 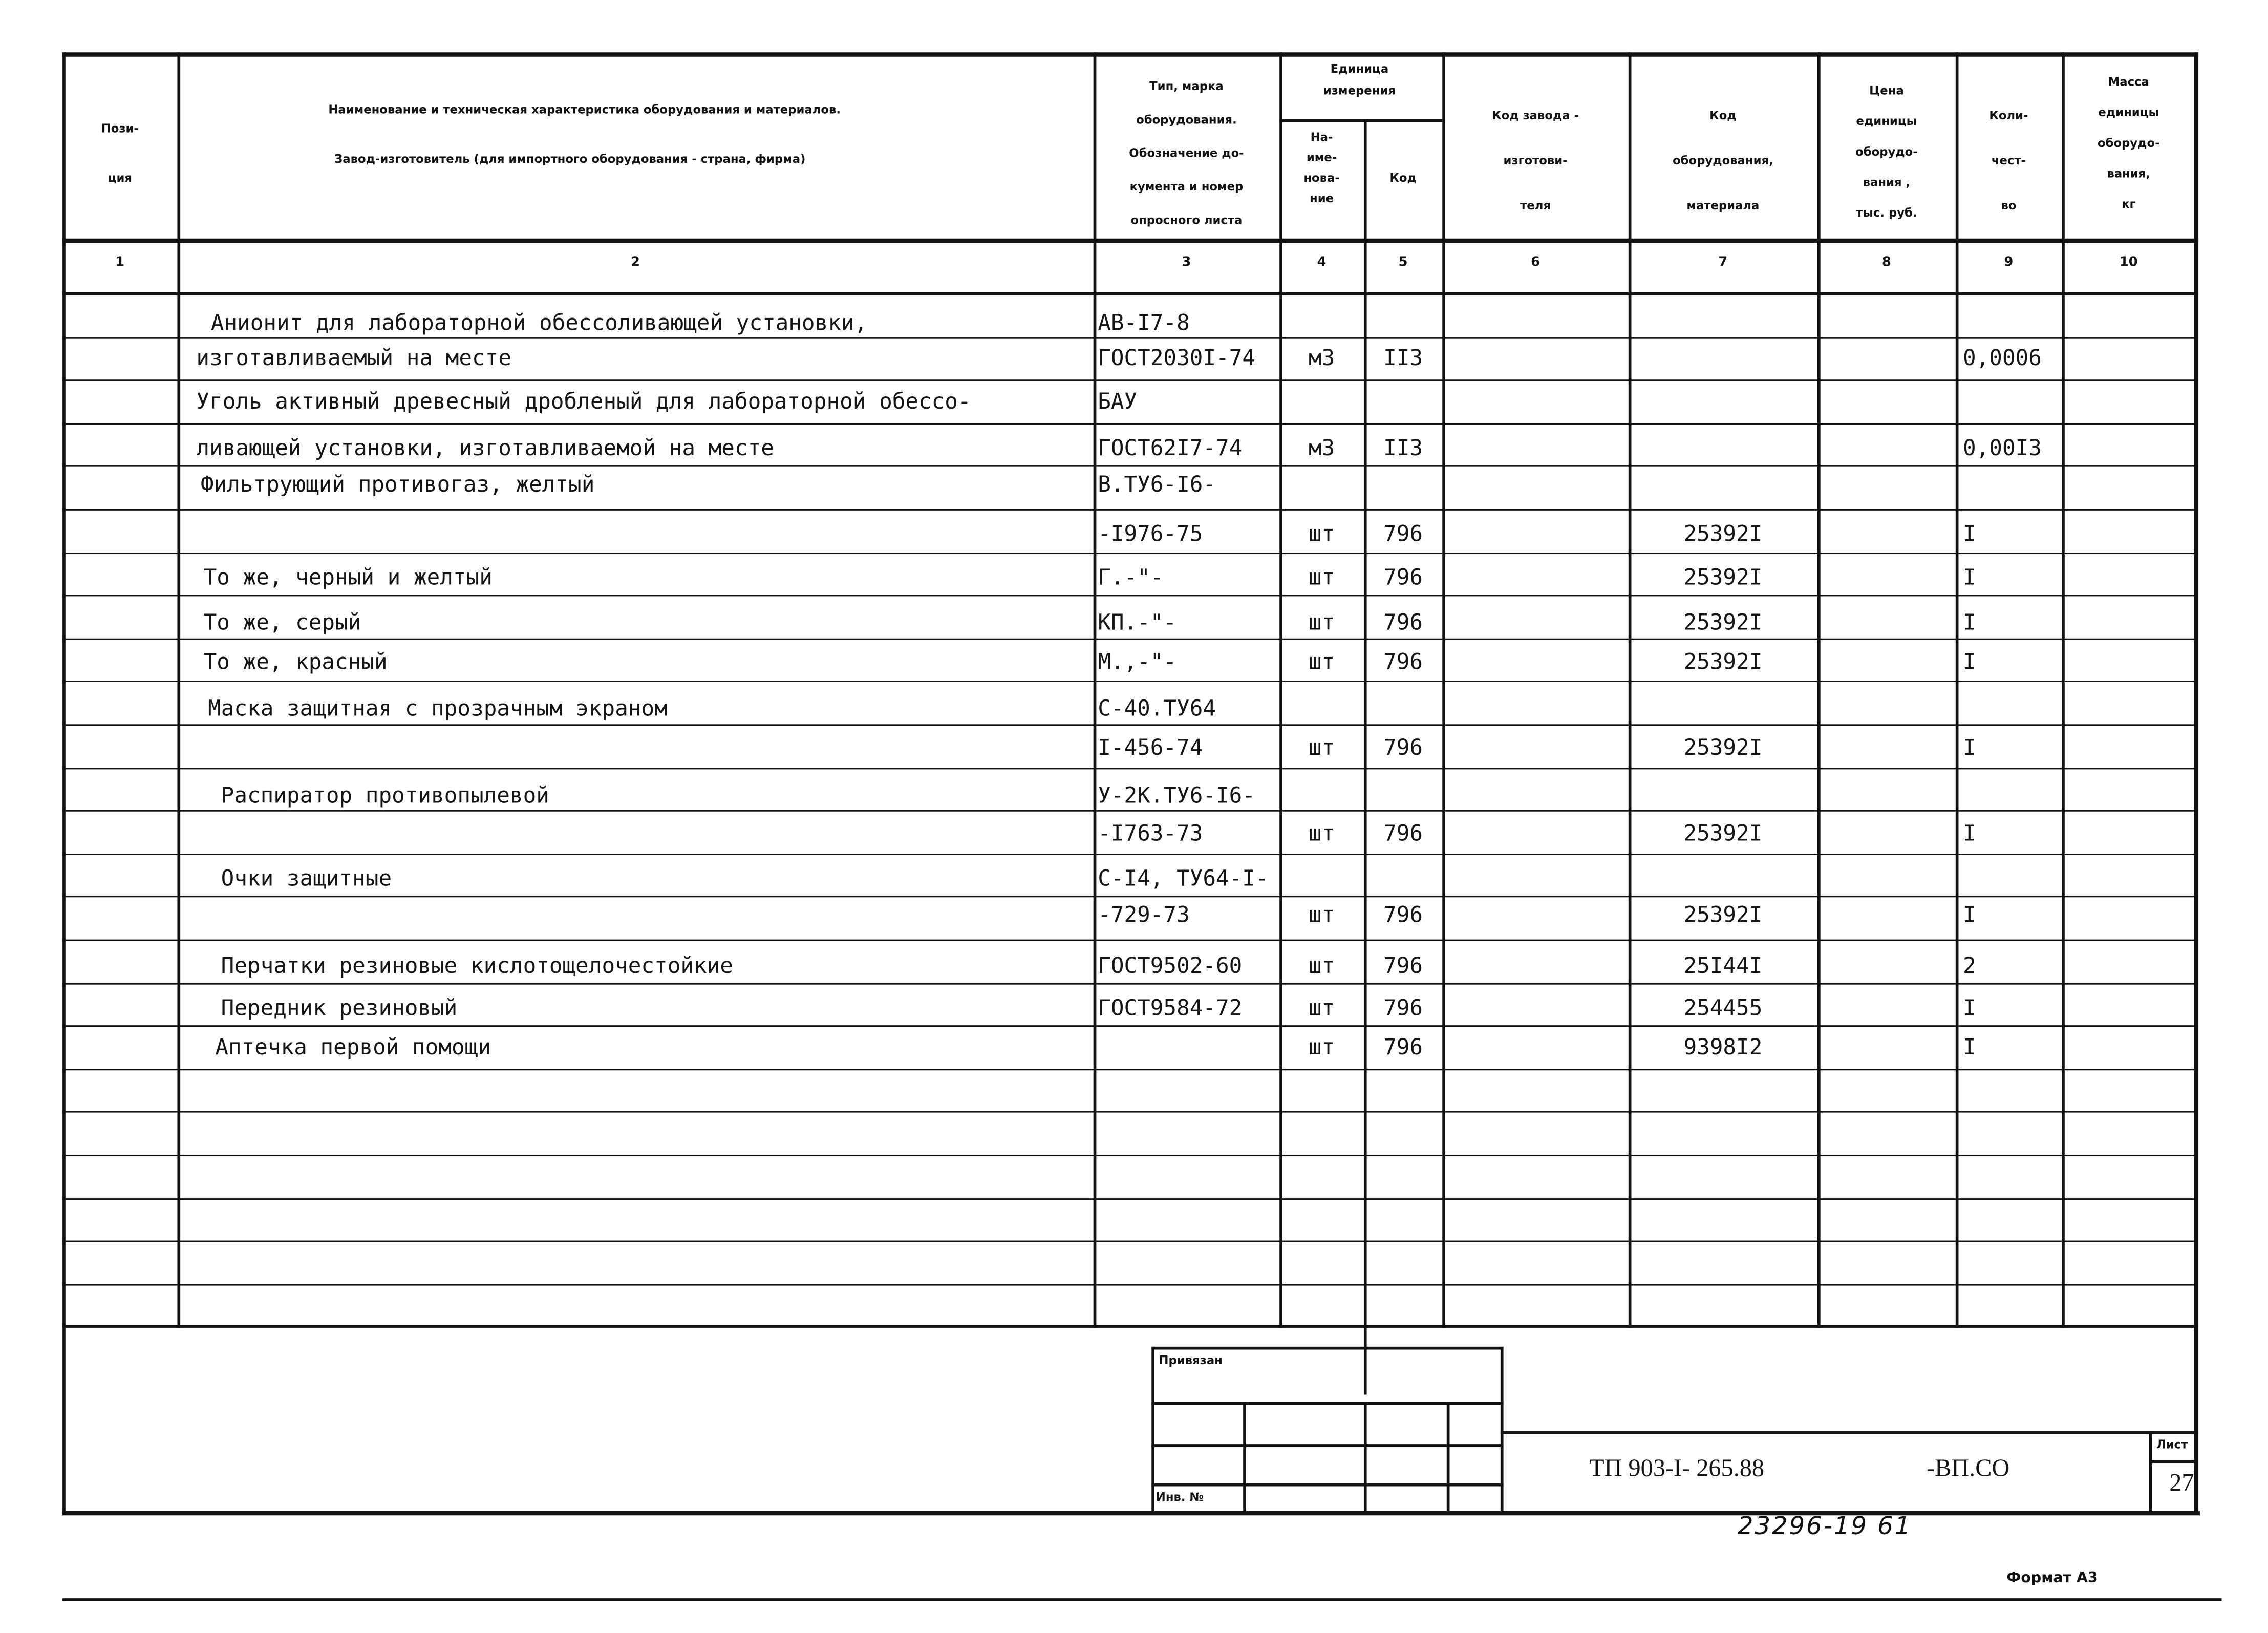 I want to click on header-unit-code: Код, so click(x=1403, y=178).